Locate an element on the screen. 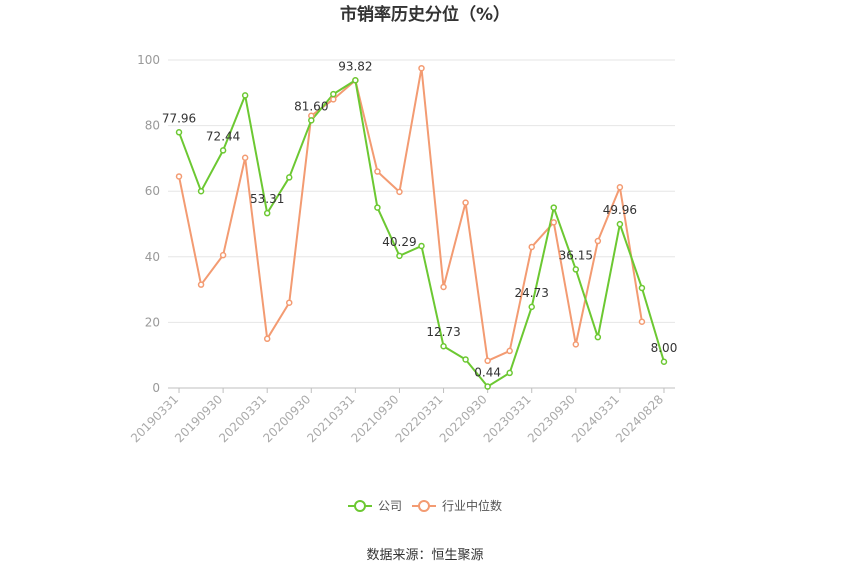 This screenshot has width=850, height=575. y-tick-label: 60 is located at coordinates (152, 191).